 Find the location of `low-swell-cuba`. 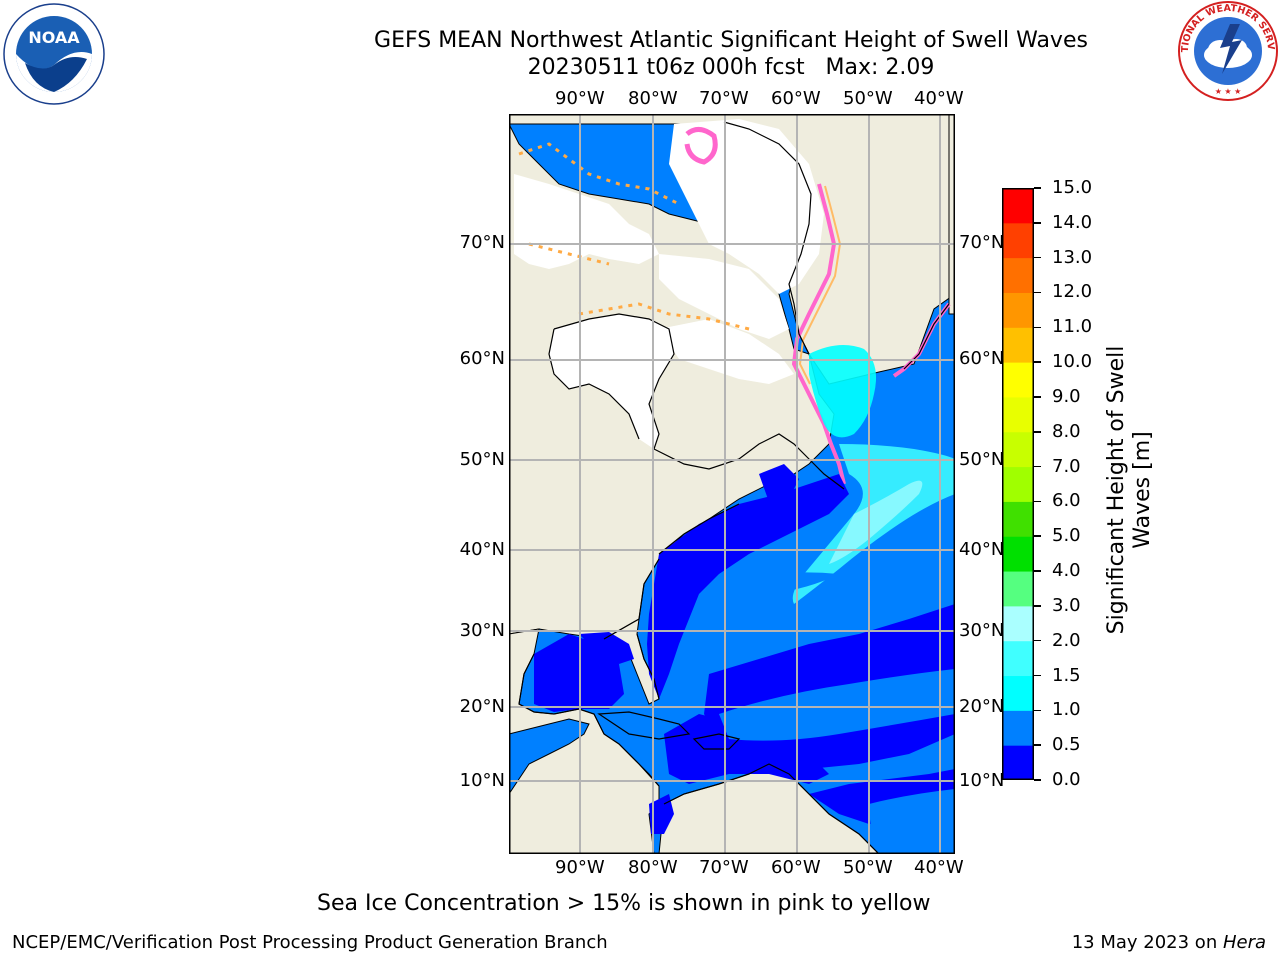

low-swell-cuba is located at coordinates (606, 648).